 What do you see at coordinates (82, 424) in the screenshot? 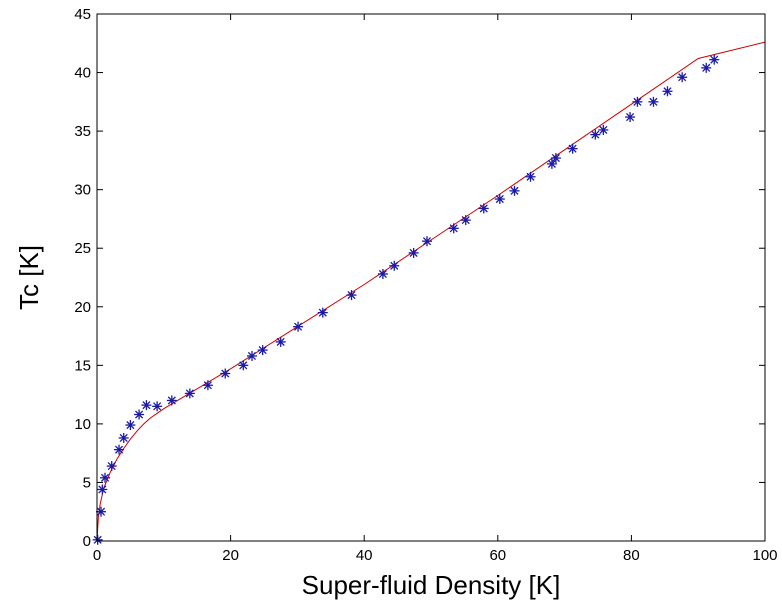
I see `y-tick-label: 10` at bounding box center [82, 424].